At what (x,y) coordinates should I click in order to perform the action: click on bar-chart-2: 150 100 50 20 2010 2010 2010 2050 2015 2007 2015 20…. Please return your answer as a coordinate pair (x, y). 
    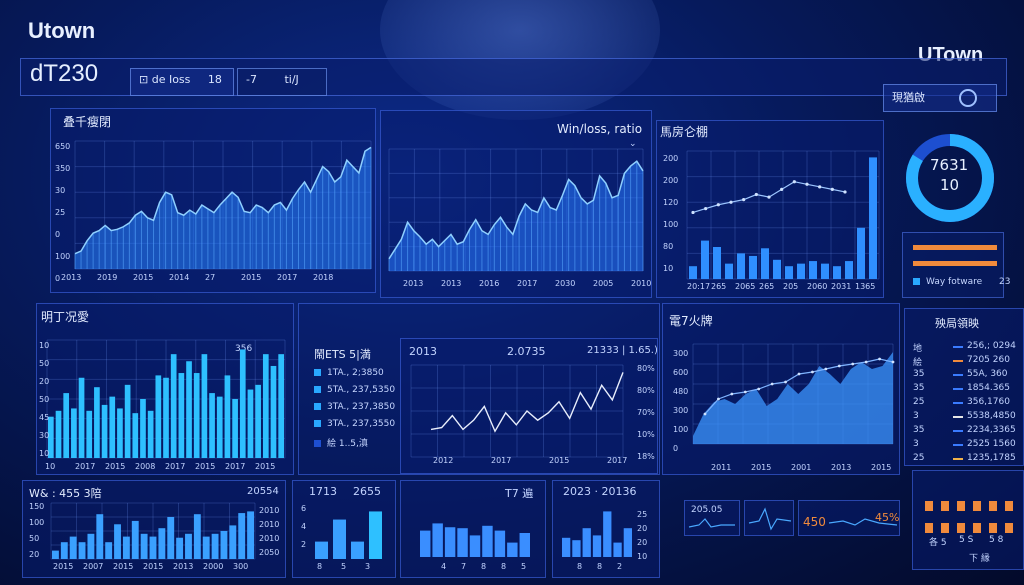
    Looking at the image, I should click on (154, 536).